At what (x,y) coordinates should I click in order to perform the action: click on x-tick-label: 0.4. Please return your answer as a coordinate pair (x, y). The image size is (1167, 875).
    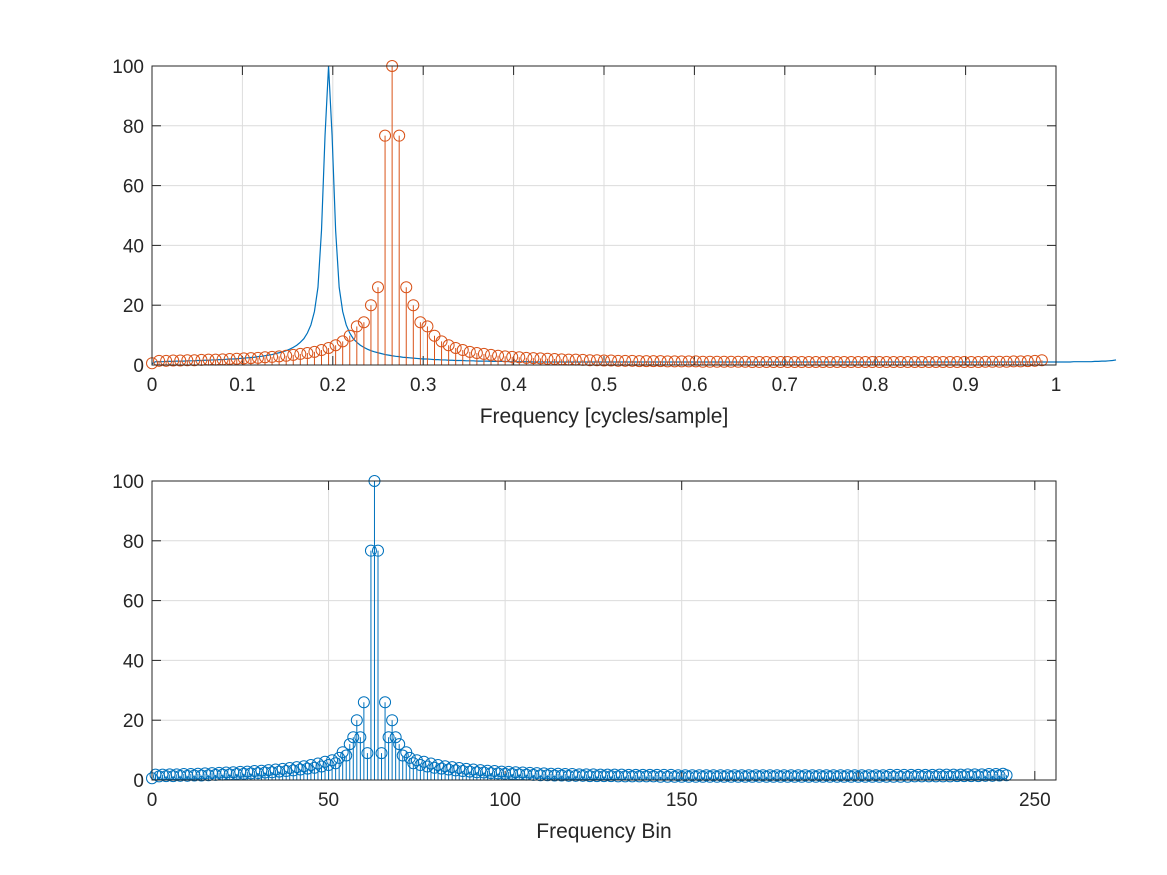
    Looking at the image, I should click on (513, 385).